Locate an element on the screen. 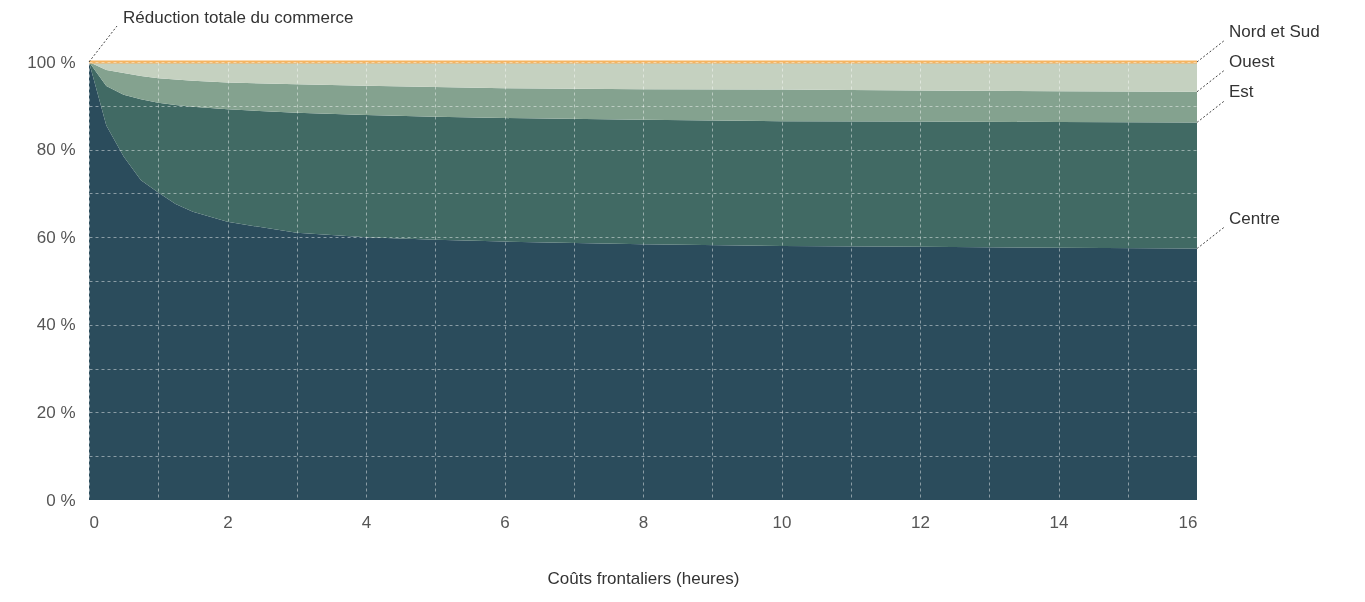  y-tick-label: 40 % is located at coordinates (56, 325).